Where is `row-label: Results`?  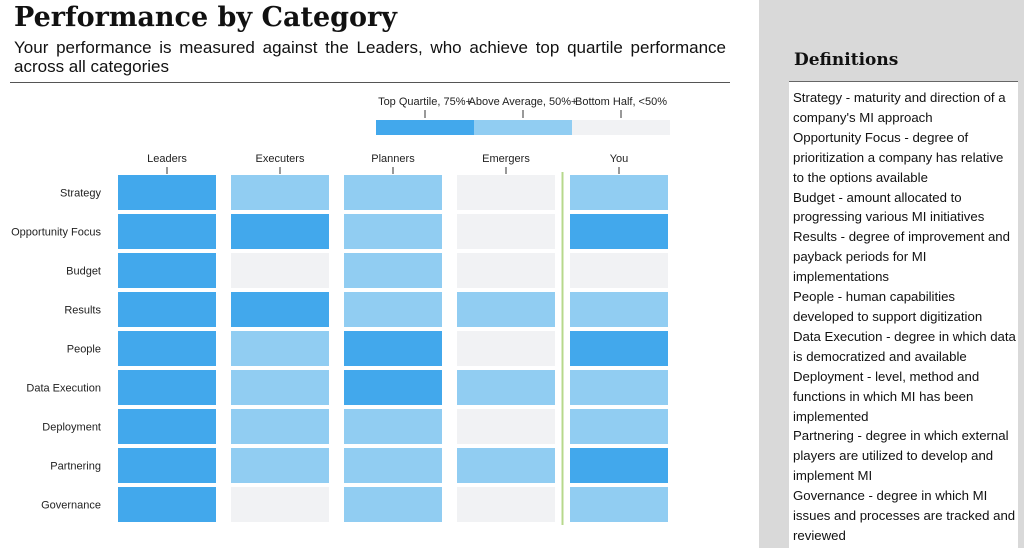
row-label: Results is located at coordinates (82, 311).